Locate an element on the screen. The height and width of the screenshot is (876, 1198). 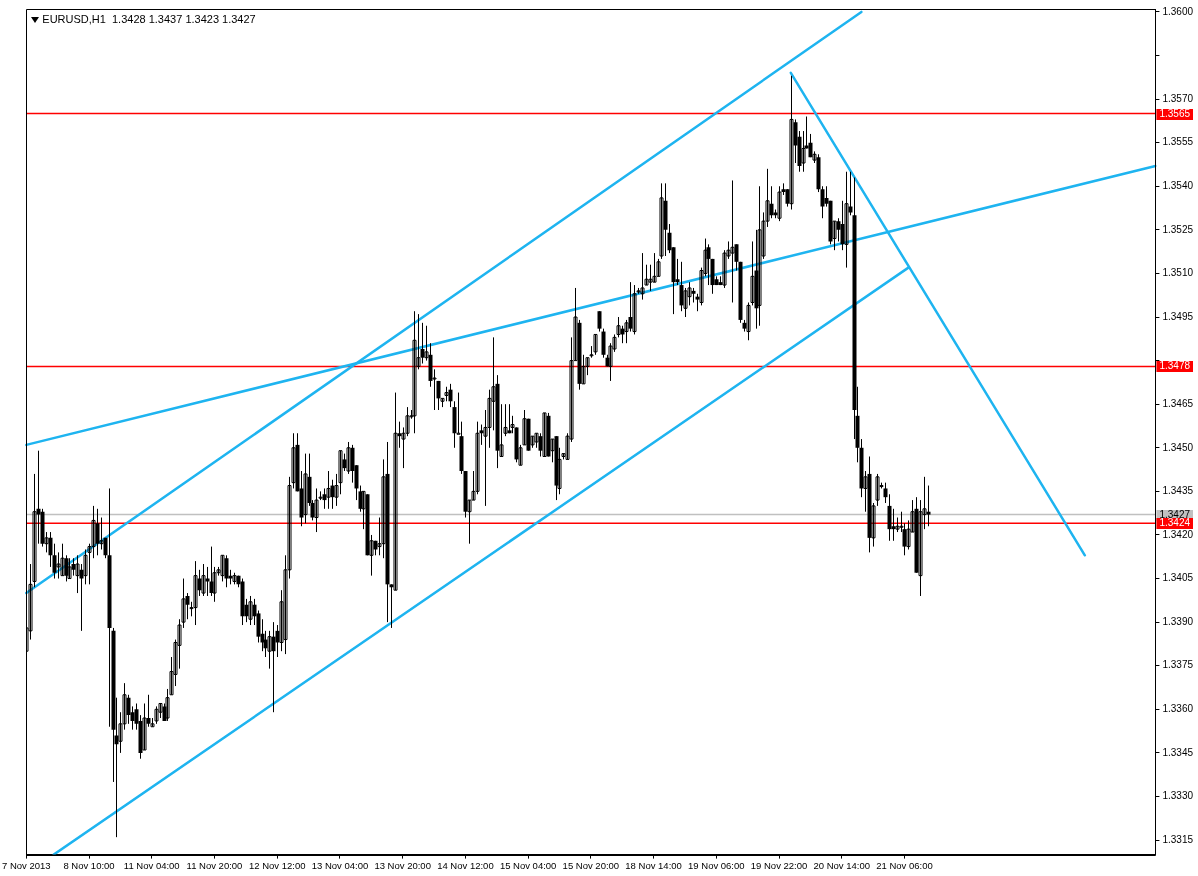
y-tick-label: 1.3600 is located at coordinates (1178, 11).